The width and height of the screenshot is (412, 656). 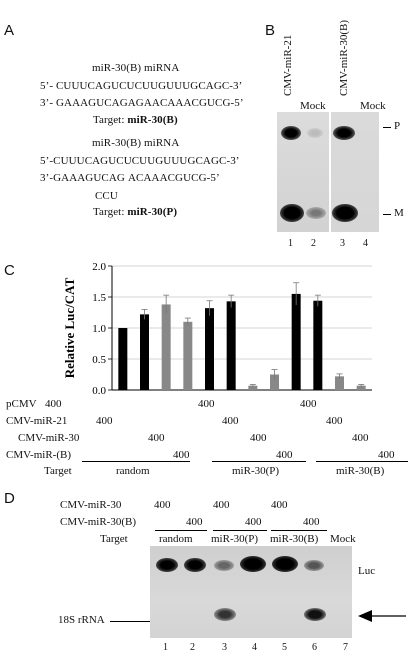 I want to click on lane-number-d-4: 4, so click(x=254, y=647).